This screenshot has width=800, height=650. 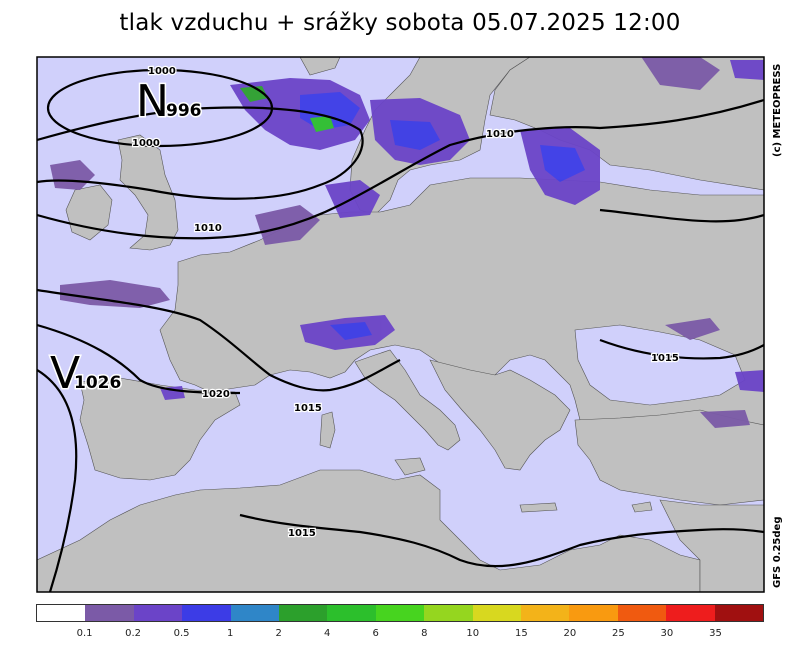 What do you see at coordinates (521, 633) in the screenshot?
I see `legend-label: 15` at bounding box center [521, 633].